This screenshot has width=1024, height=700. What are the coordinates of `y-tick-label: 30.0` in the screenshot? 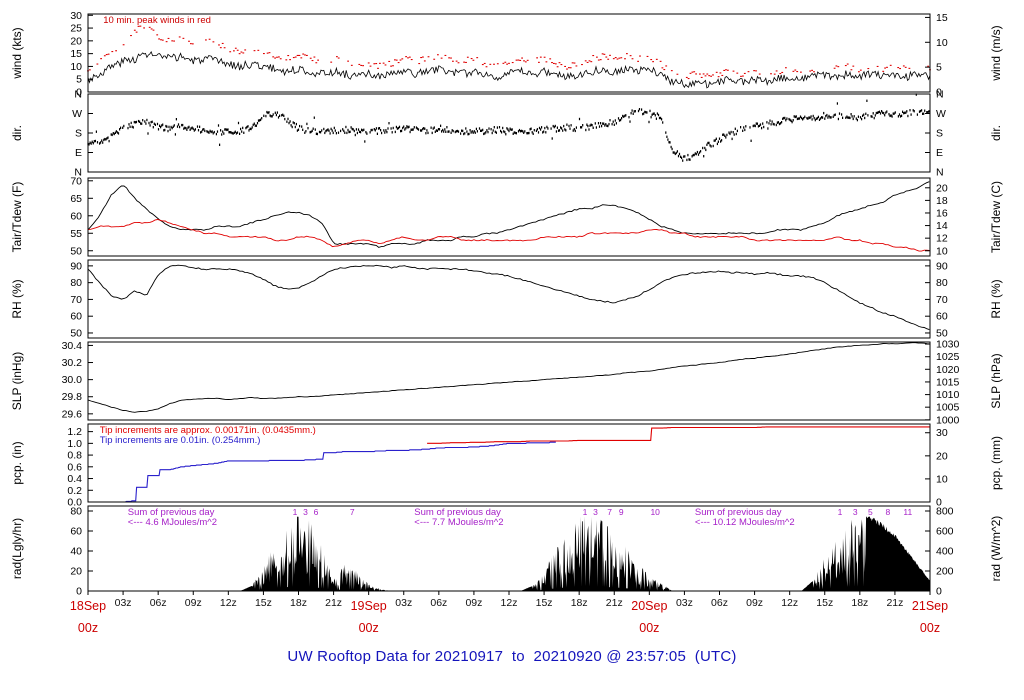 It's located at (72, 380).